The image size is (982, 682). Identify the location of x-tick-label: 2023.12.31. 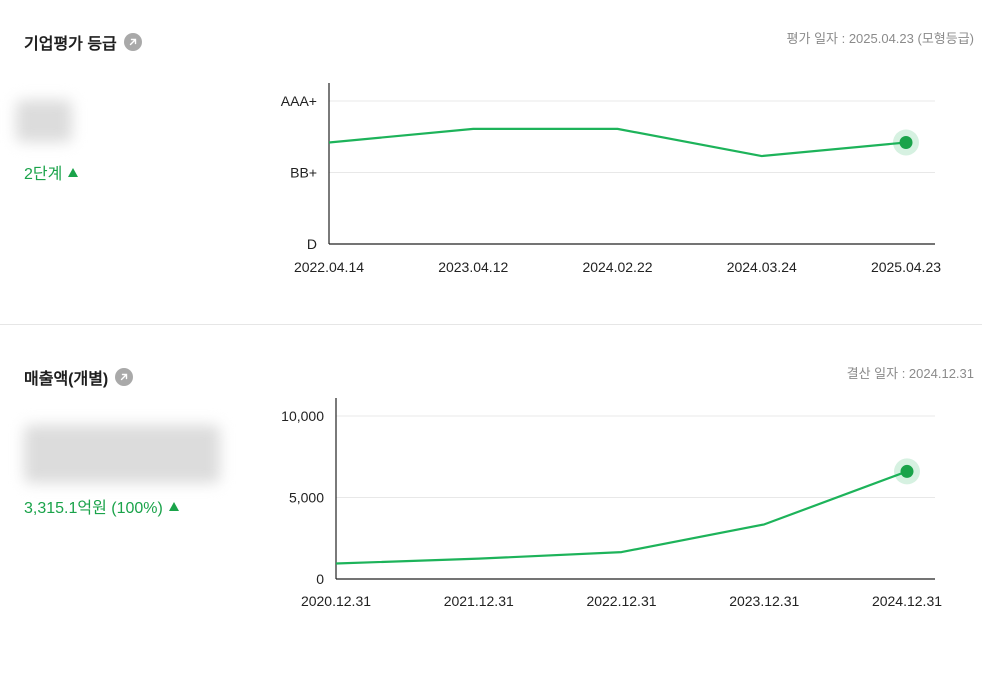
(764, 601).